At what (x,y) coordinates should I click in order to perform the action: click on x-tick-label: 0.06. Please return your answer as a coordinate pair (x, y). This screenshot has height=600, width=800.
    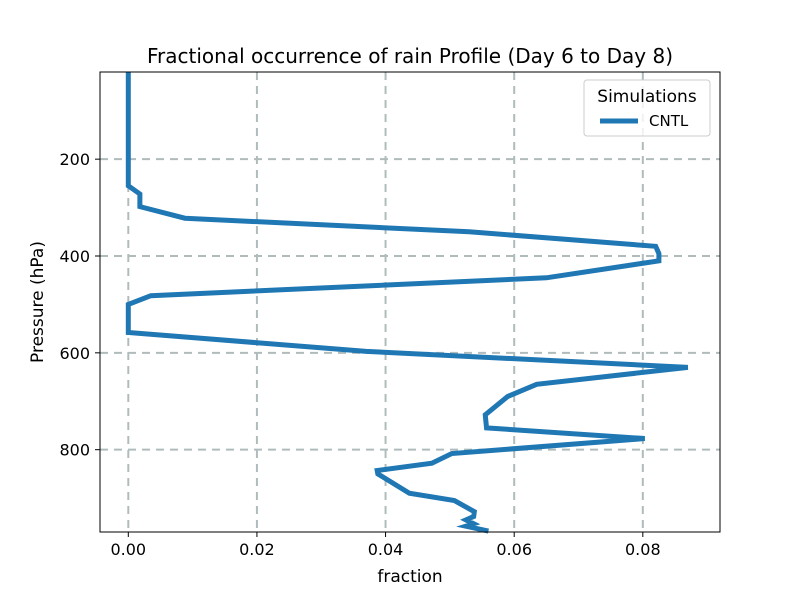
    Looking at the image, I should click on (514, 549).